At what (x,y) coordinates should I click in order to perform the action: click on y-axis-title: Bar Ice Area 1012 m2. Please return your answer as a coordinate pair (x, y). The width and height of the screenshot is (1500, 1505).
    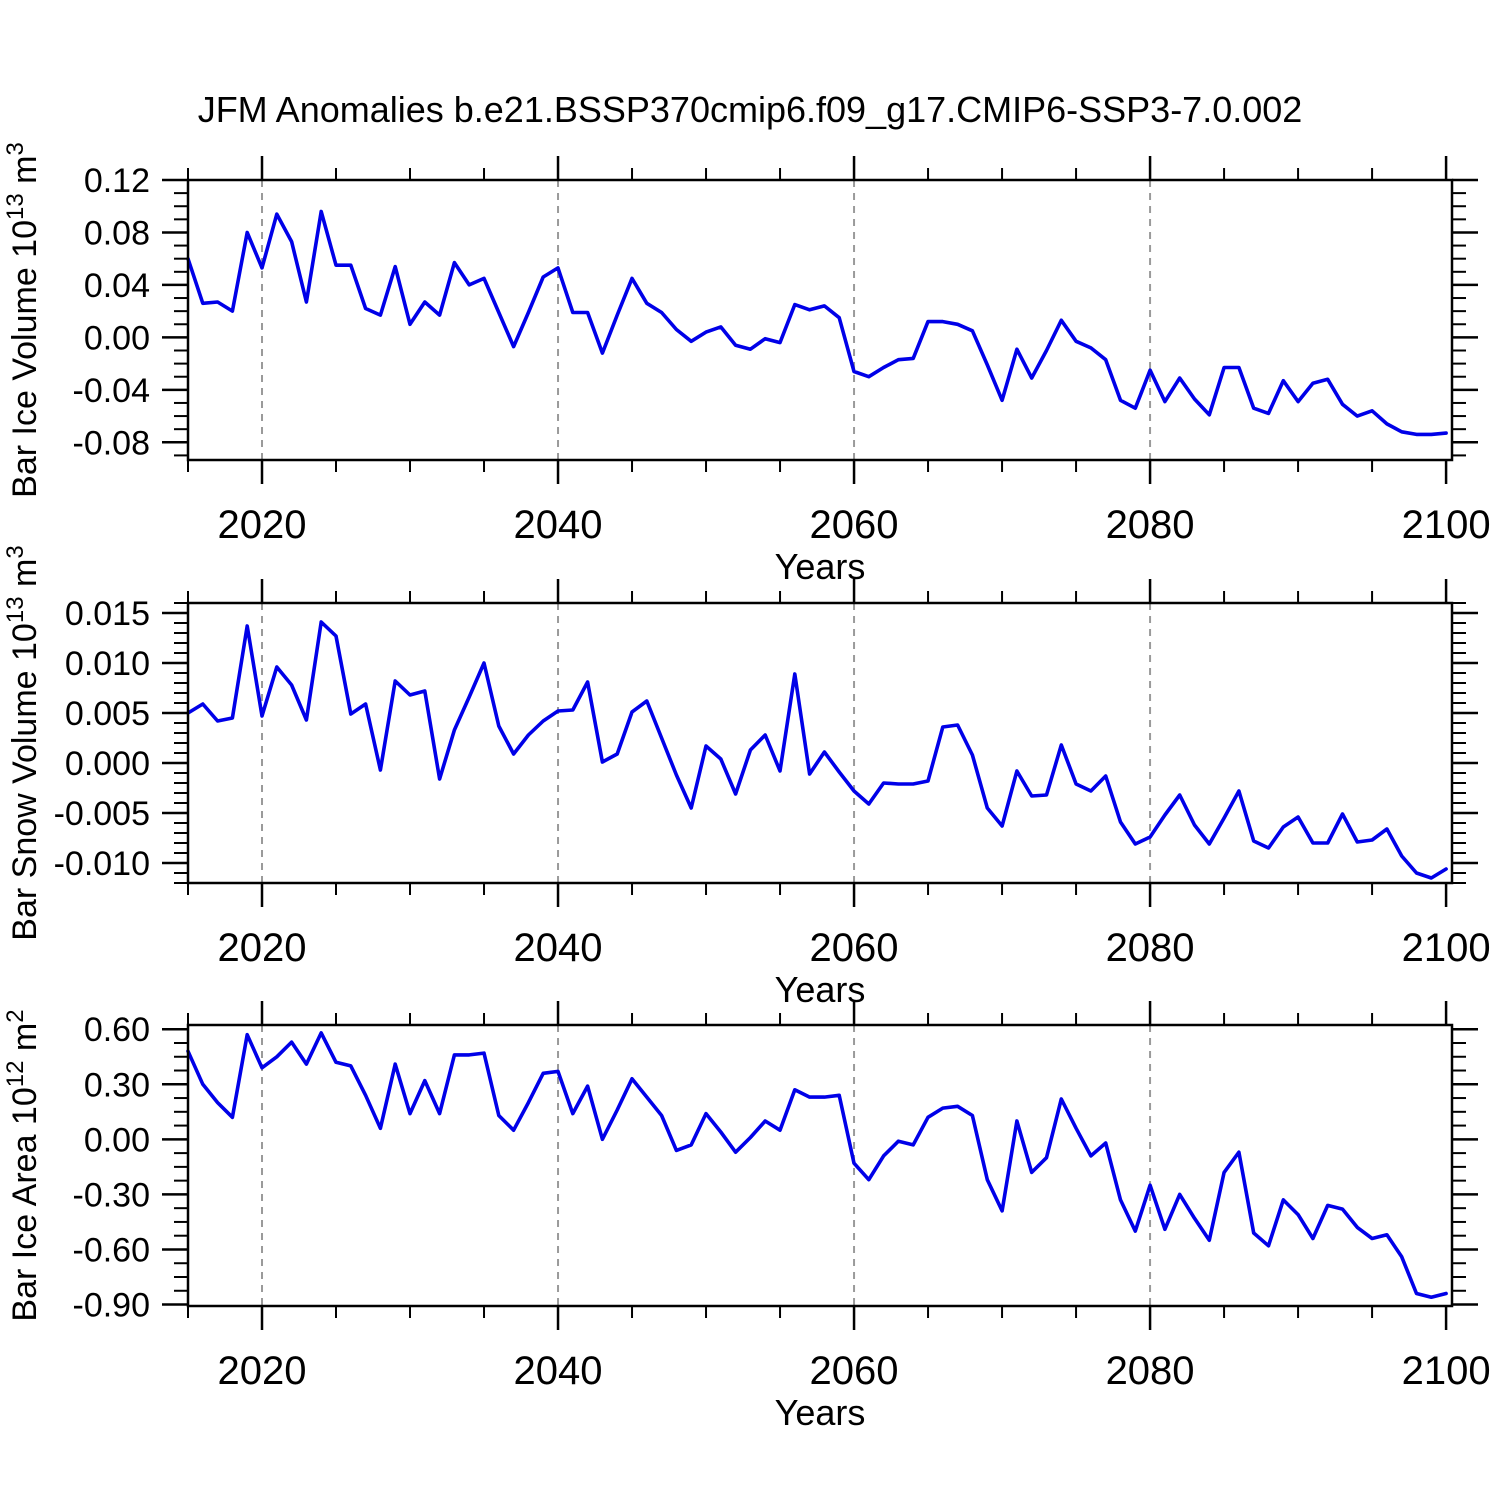
    Looking at the image, I should click on (23, 1165).